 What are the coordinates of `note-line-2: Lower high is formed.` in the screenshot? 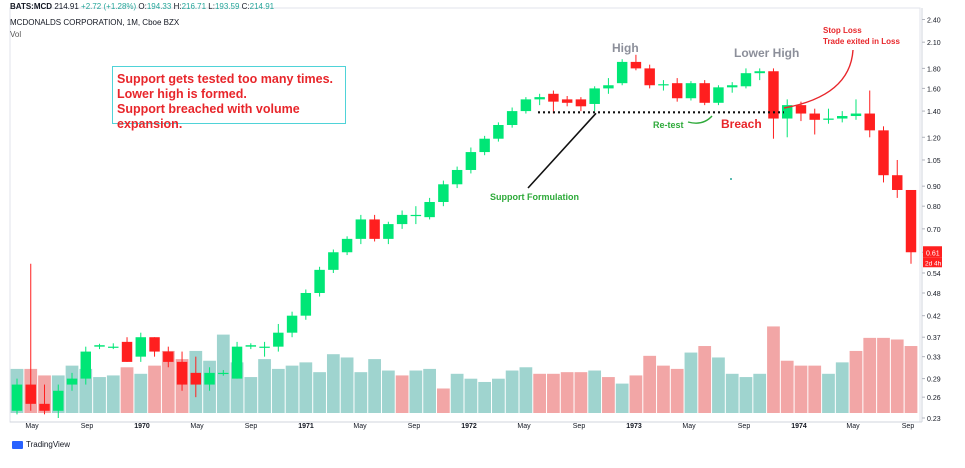 It's located at (182, 94).